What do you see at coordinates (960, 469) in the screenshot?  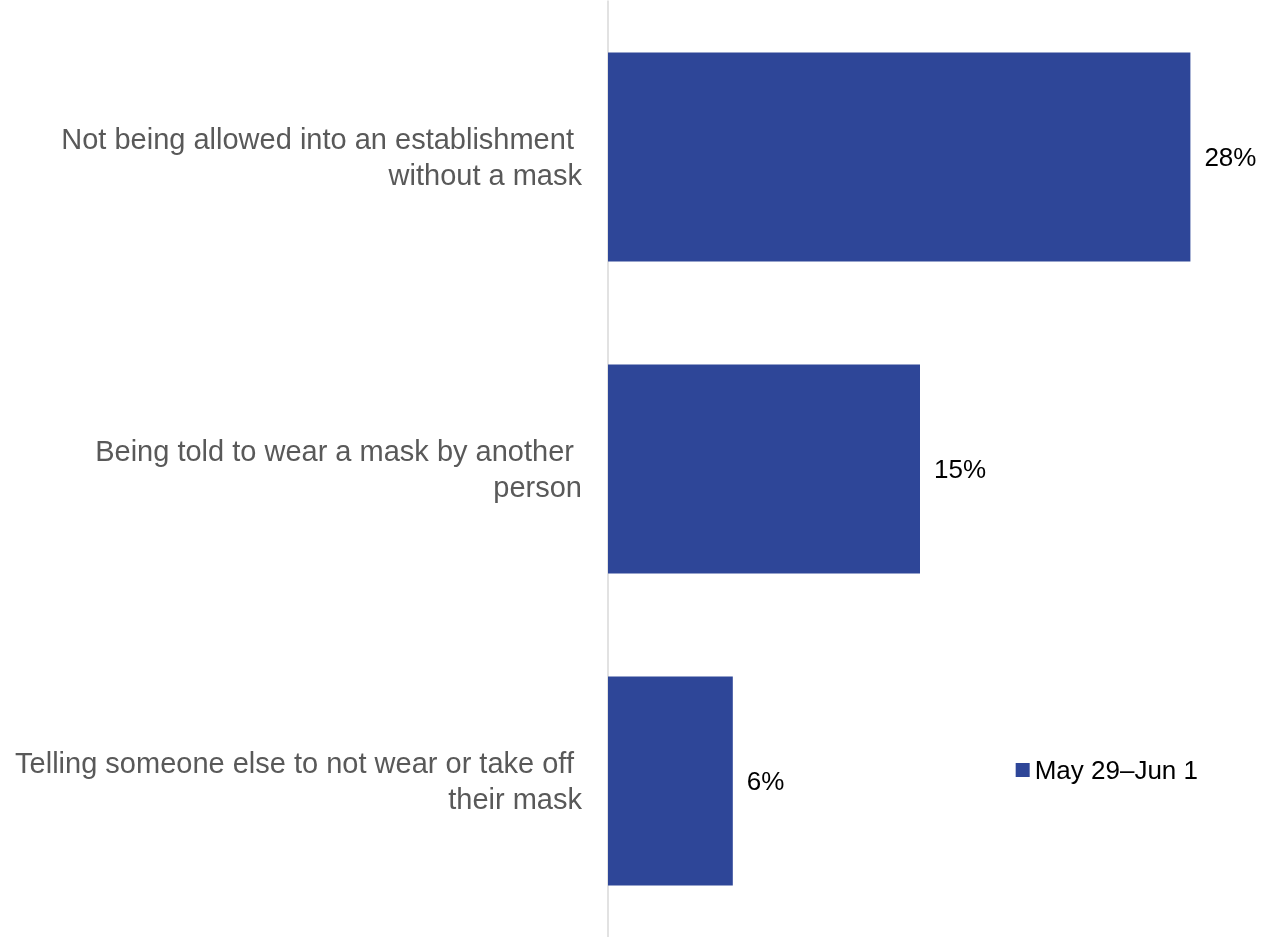 I see `data-label: 15%` at bounding box center [960, 469].